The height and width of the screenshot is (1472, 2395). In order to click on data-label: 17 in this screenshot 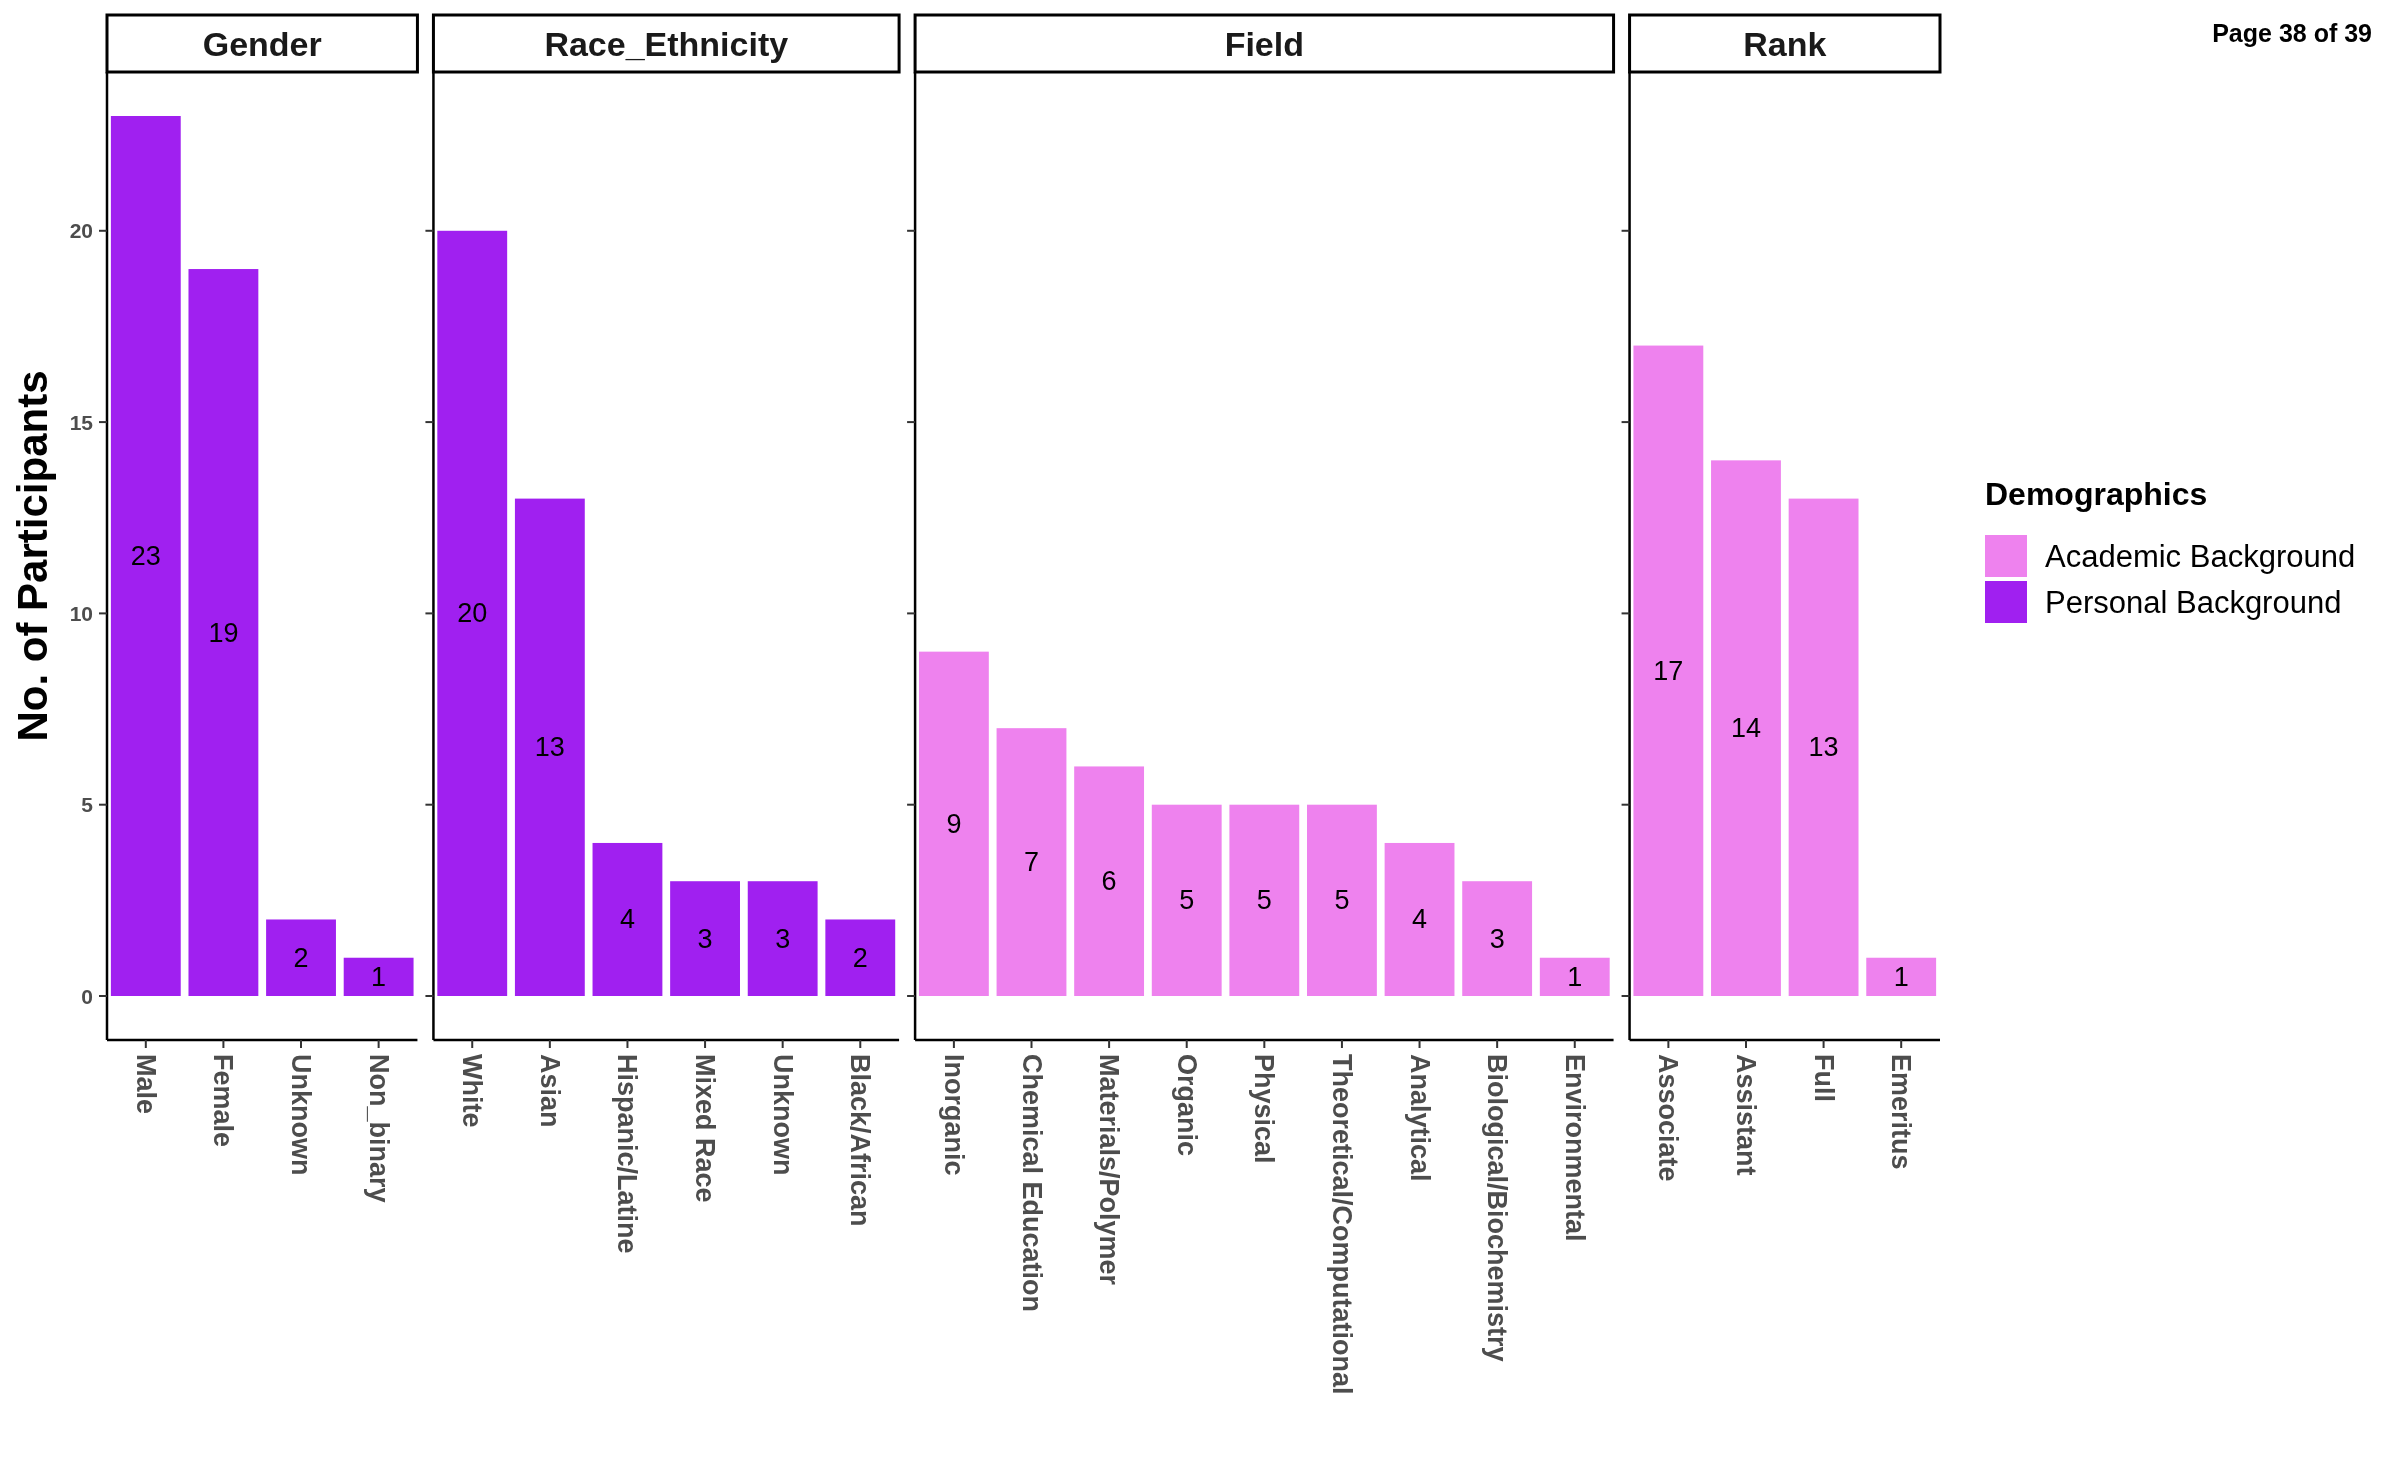, I will do `click(1668, 670)`.